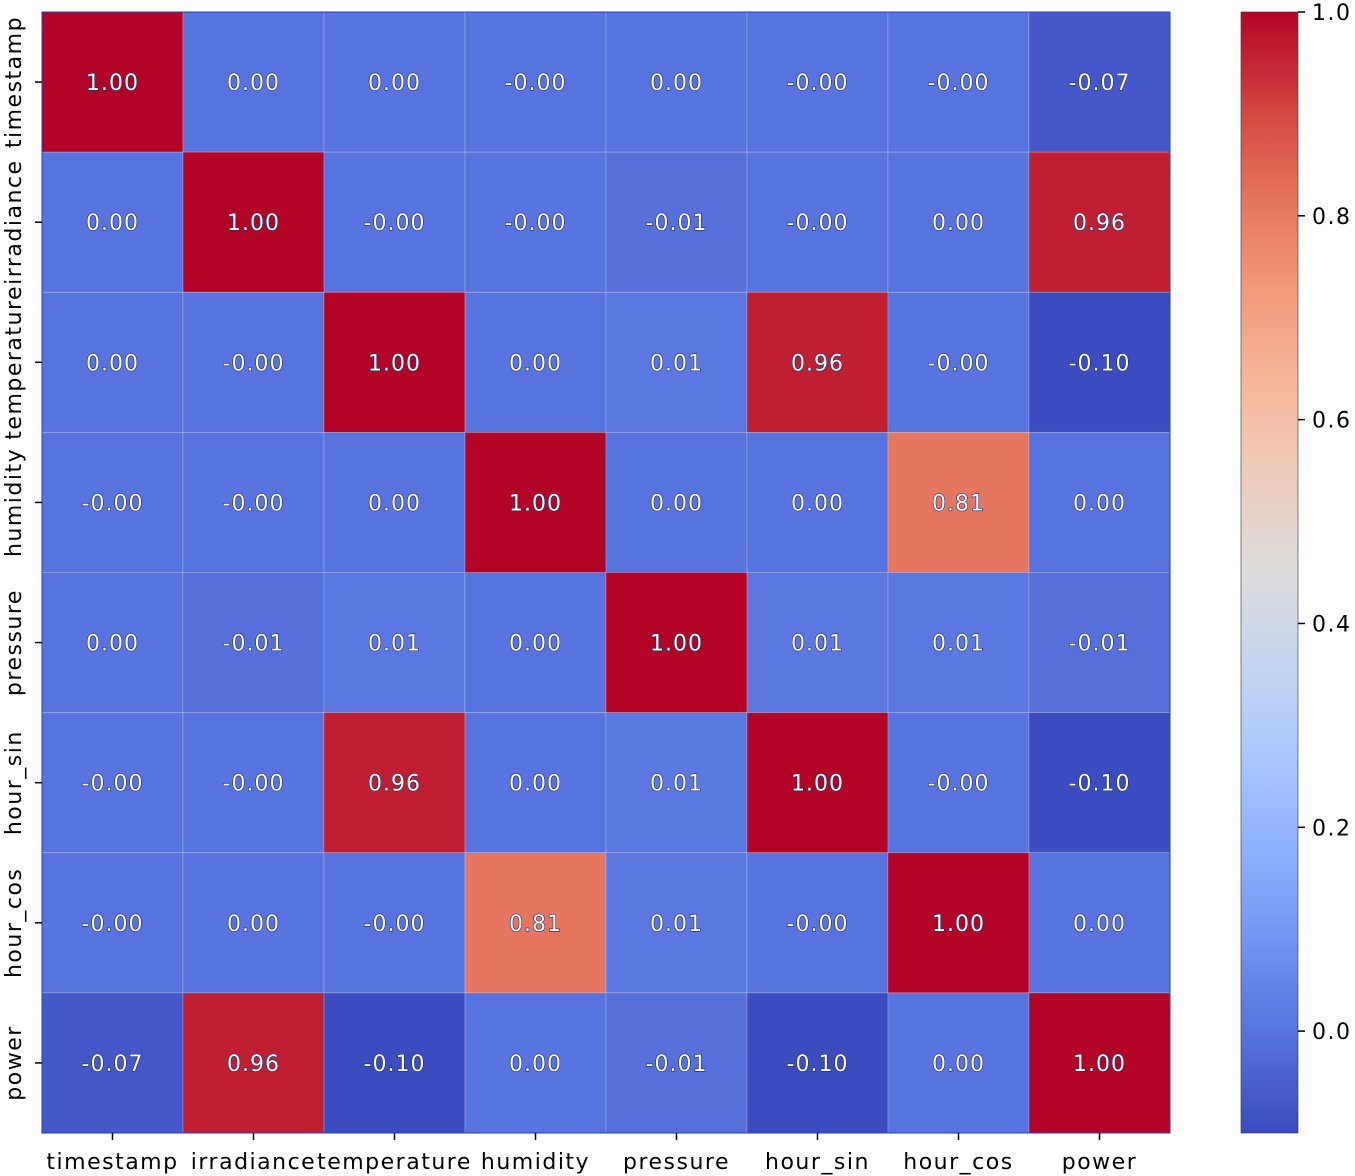 The height and width of the screenshot is (1176, 1355). I want to click on x-tick-label: temperature, so click(394, 1162).